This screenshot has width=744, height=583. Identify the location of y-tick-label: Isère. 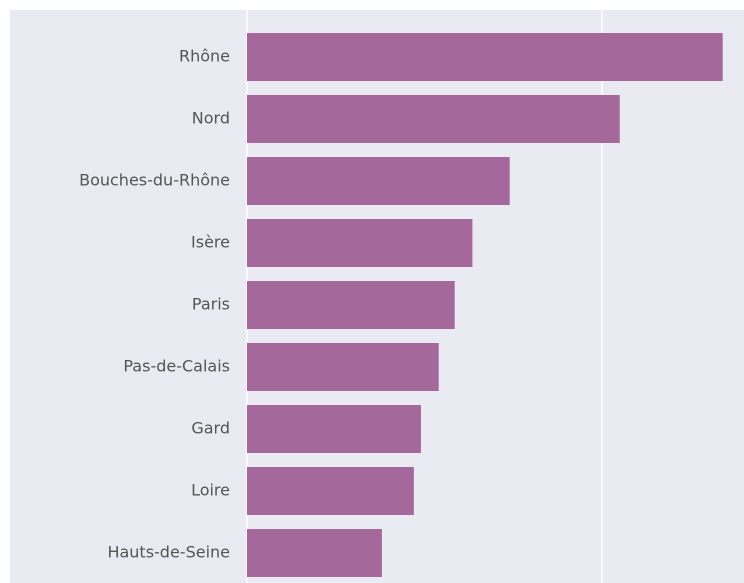
(210, 242).